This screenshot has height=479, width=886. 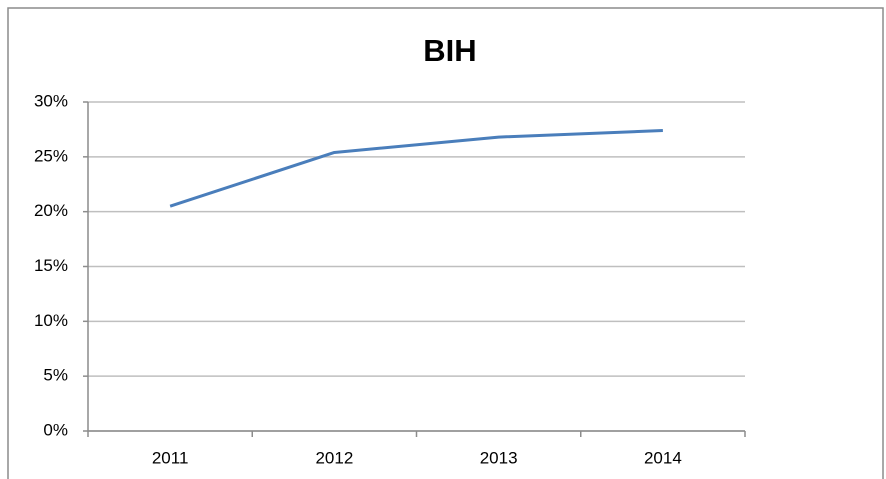 I want to click on chart-title: BIH, so click(x=449, y=50).